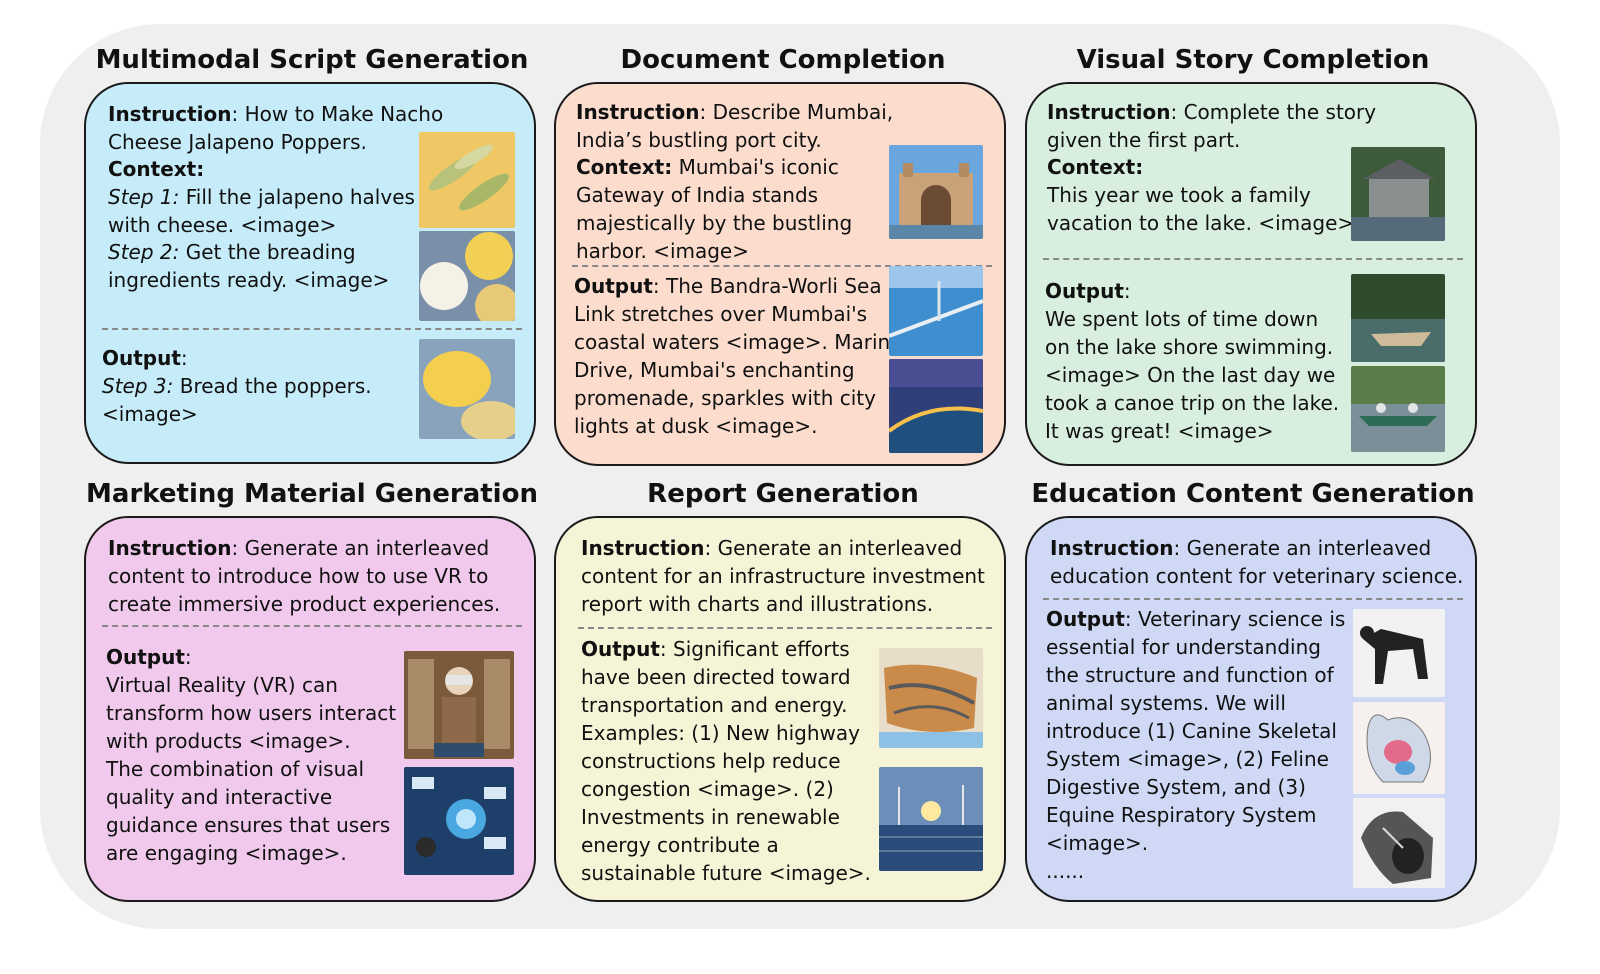  I want to click on title-report-generation: Report Generation, so click(783, 494).